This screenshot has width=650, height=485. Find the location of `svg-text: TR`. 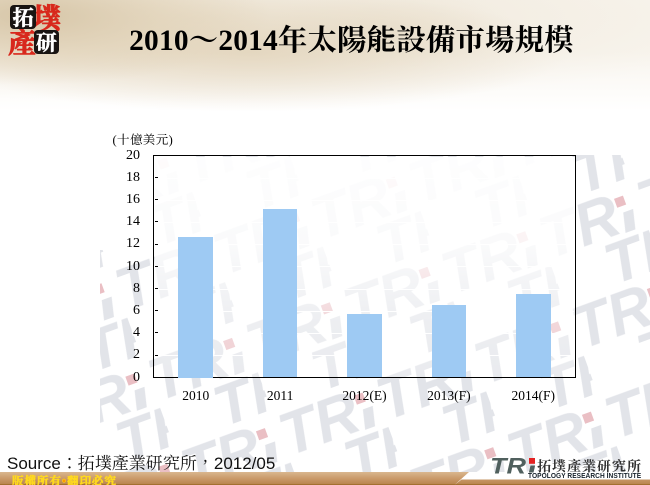

svg-text: TR is located at coordinates (508, 468).